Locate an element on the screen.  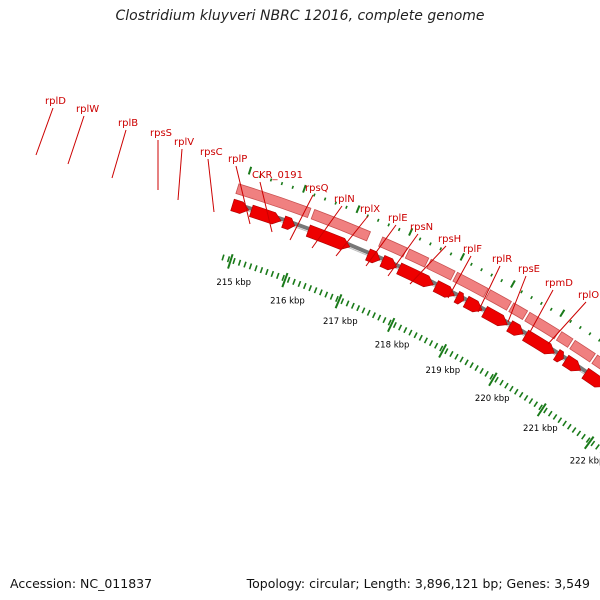
scale-label: 219 kbp is located at coordinates (442, 371).